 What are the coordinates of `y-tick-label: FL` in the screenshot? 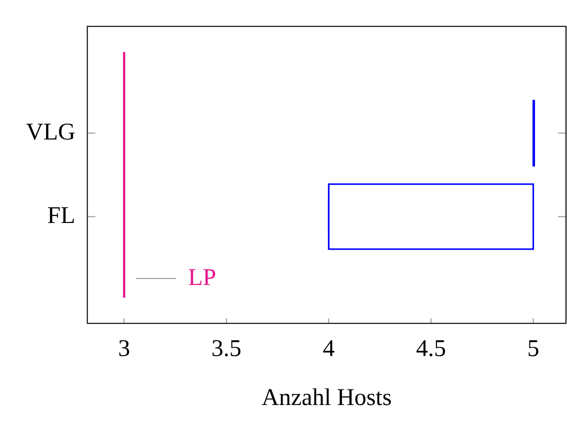 It's located at (61, 215).